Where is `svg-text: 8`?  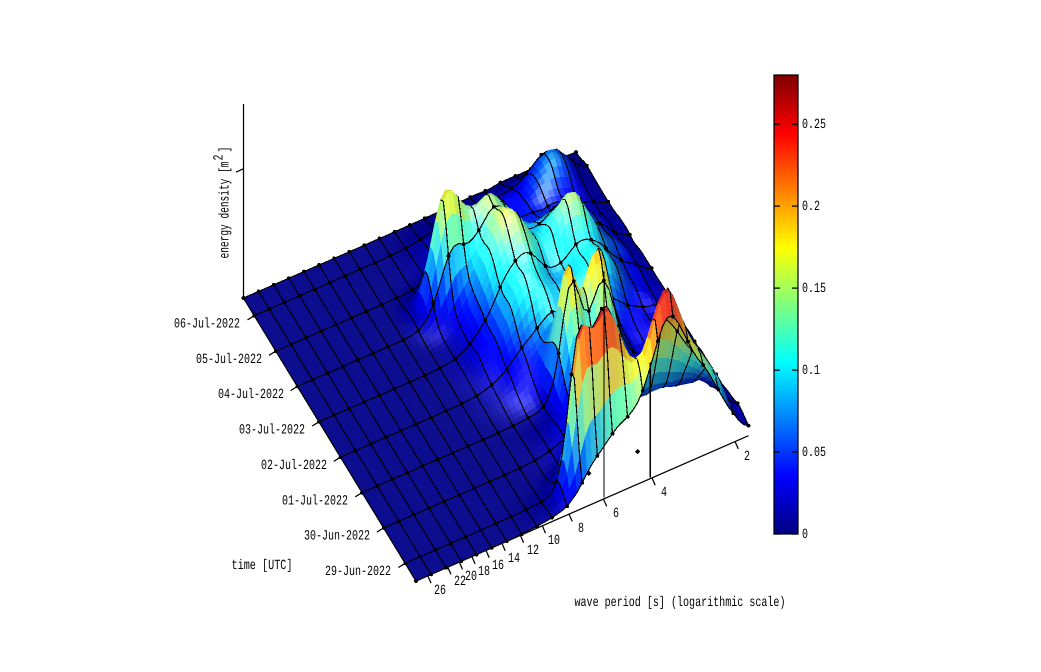
svg-text: 8 is located at coordinates (581, 529).